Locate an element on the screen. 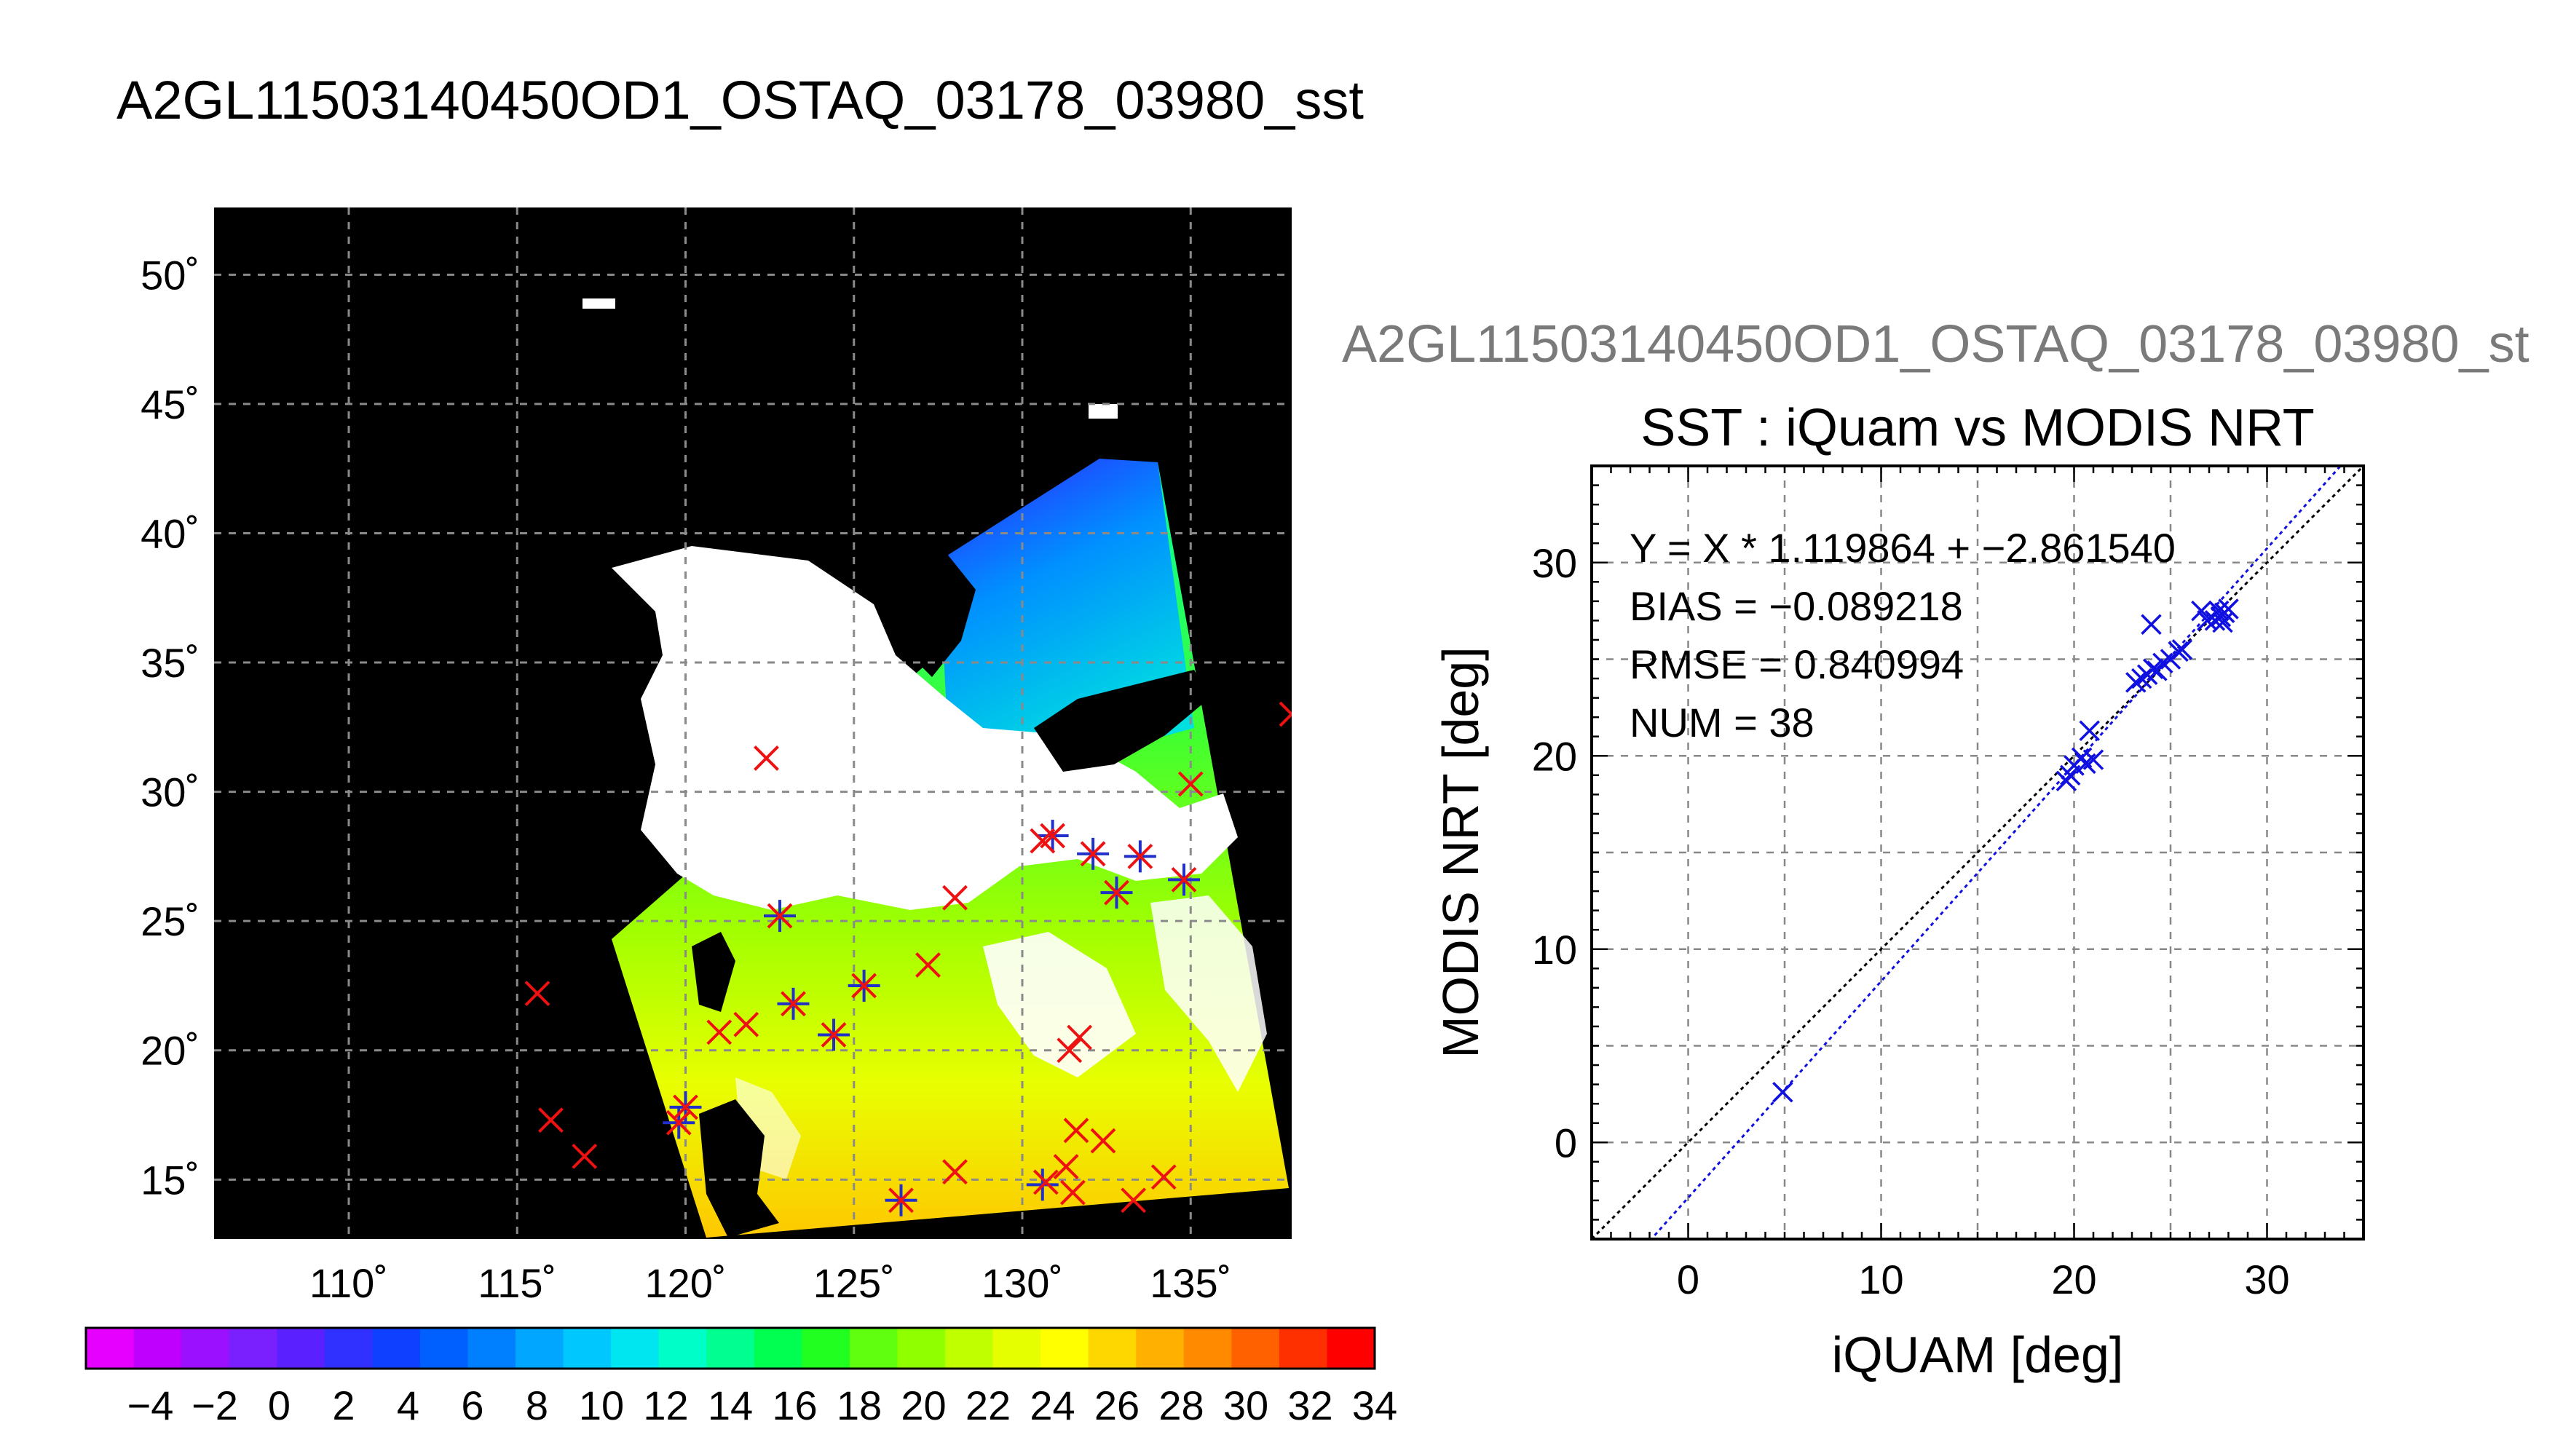  map-y-tick-label: 15˚ is located at coordinates (170, 1180).